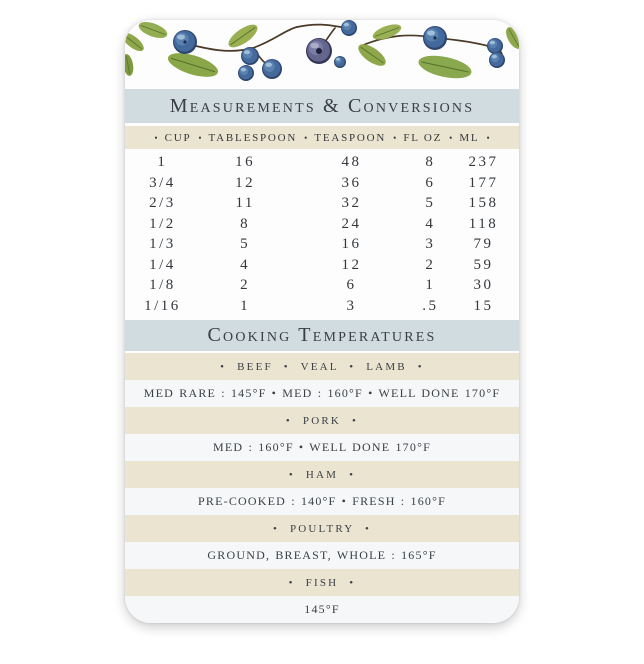 This screenshot has height=664, width=644. I want to click on conversion-value: 1/16, so click(162, 305).